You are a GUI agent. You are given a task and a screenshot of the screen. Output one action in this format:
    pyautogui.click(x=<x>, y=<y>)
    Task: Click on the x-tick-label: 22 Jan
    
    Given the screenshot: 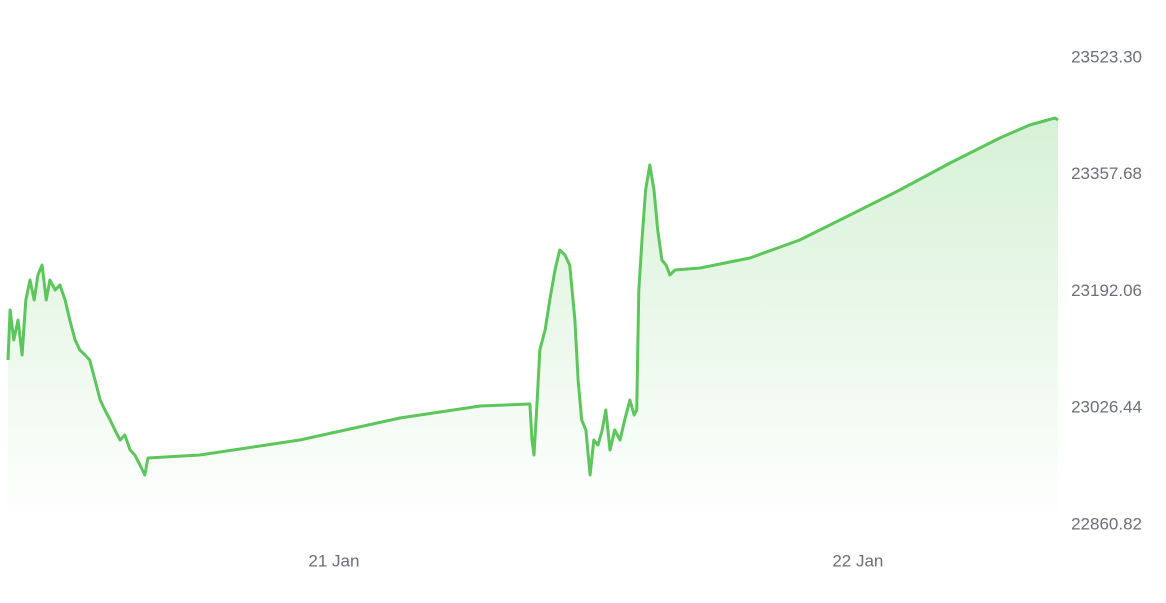 What is the action you would take?
    pyautogui.click(x=857, y=560)
    